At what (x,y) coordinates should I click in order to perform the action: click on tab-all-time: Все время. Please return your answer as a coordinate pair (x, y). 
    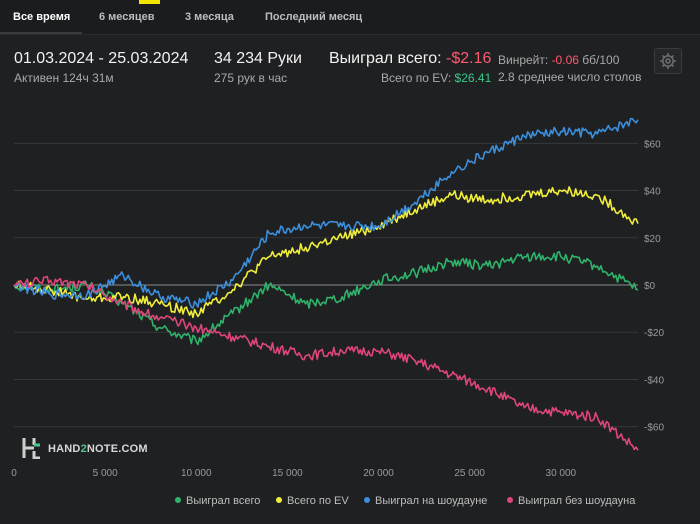
    Looking at the image, I should click on (42, 17).